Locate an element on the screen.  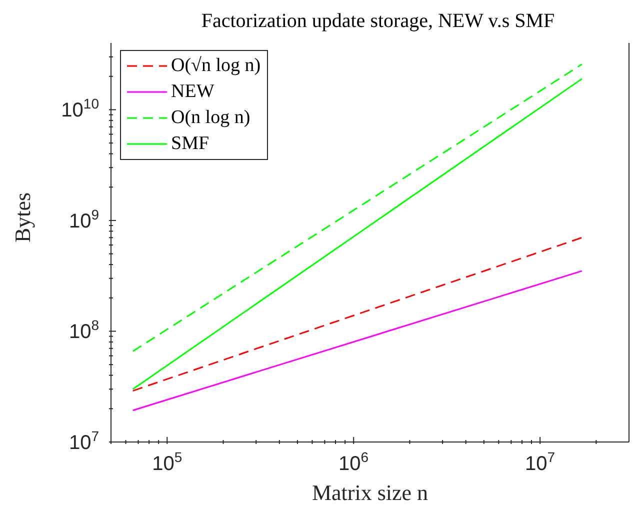
y-tick-label: 10$^{9}$ is located at coordinates (84, 219).